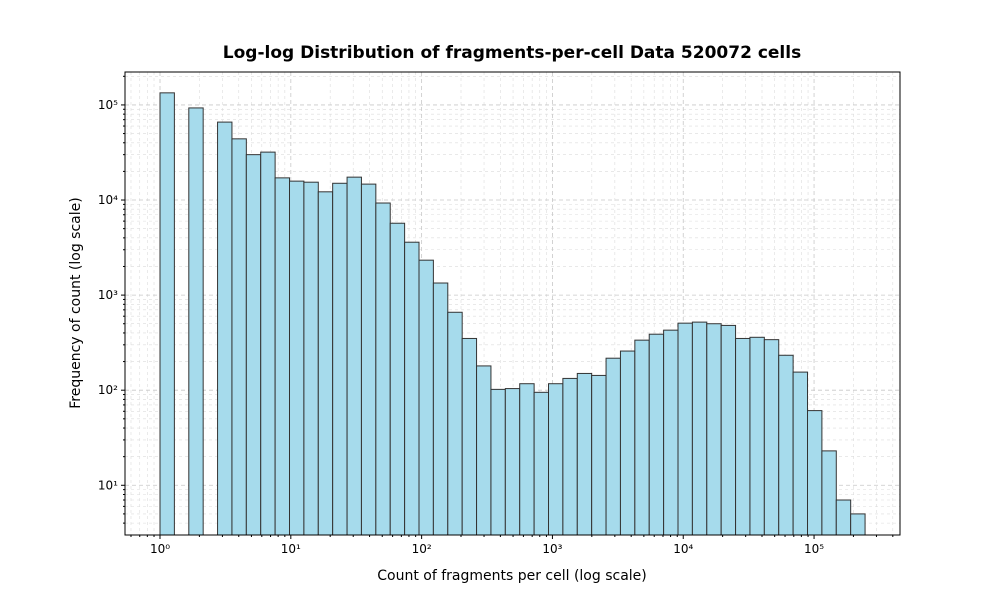 The image size is (1000, 600). What do you see at coordinates (512, 576) in the screenshot?
I see `x-axis-label: Count of fragments per cell (log scale)` at bounding box center [512, 576].